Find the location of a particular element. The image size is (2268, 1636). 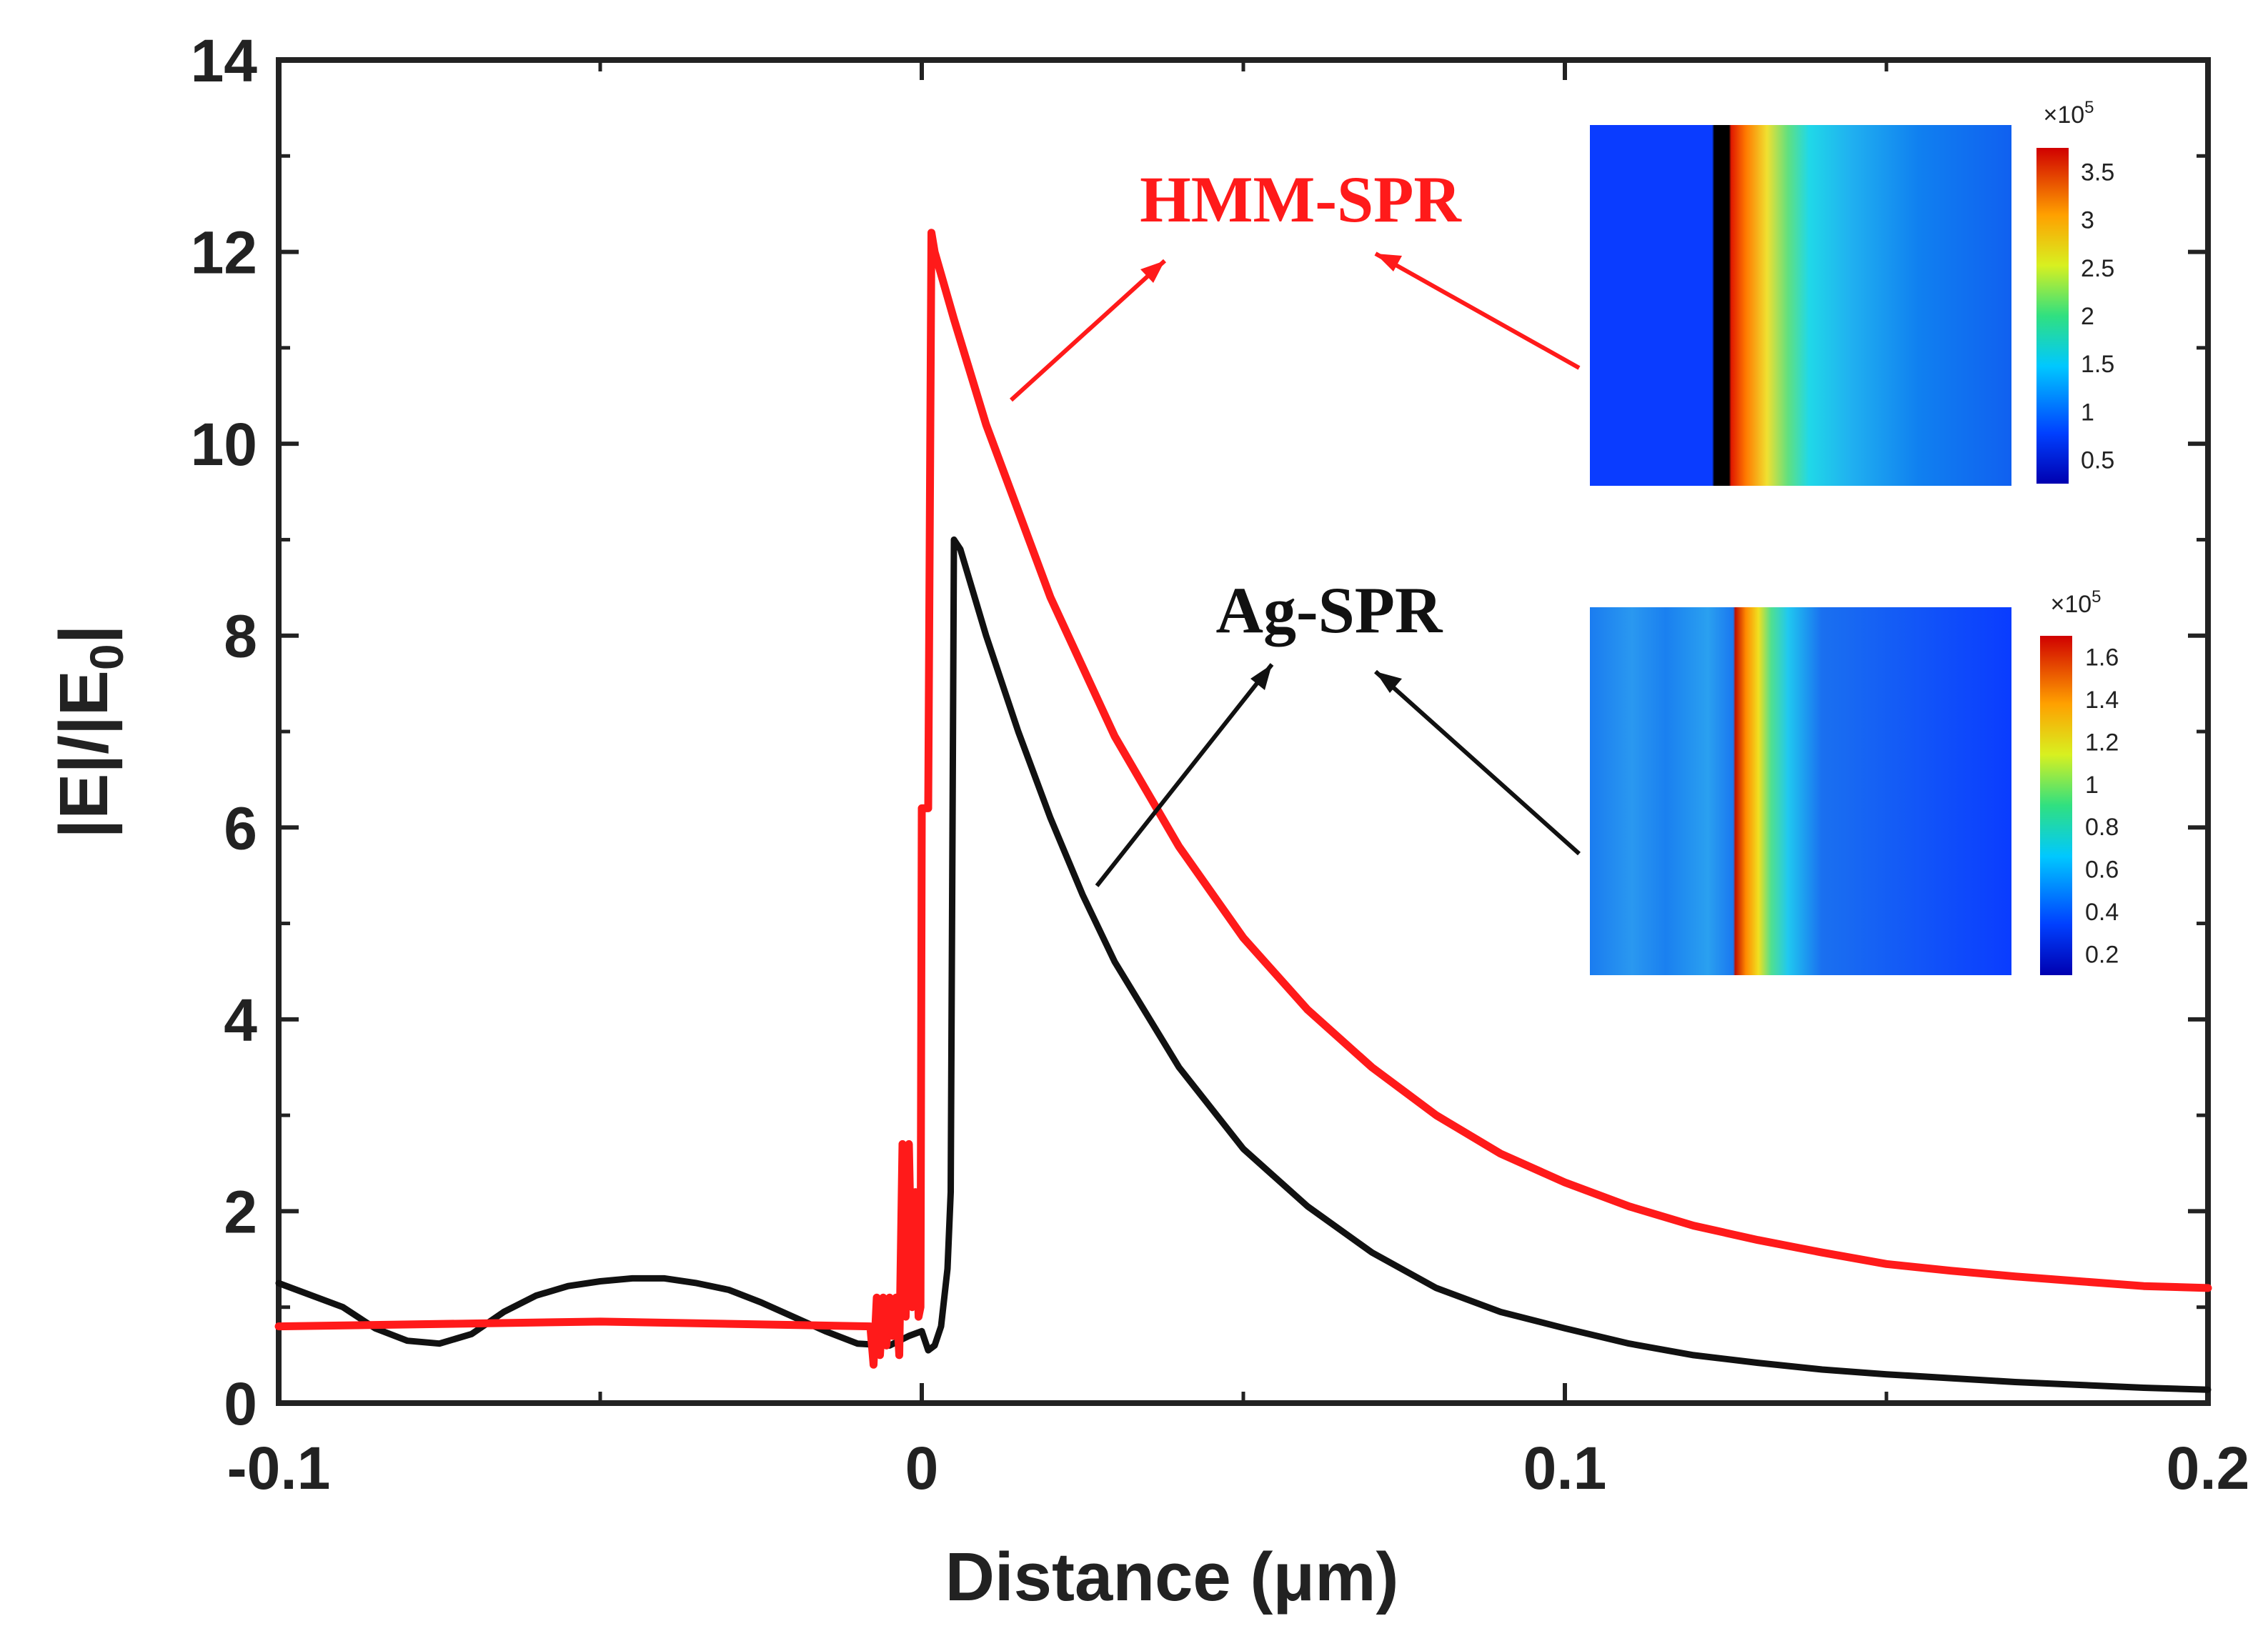

inset-ag-colorbar-exponent: ×10⁵ is located at coordinates (2076, 602).